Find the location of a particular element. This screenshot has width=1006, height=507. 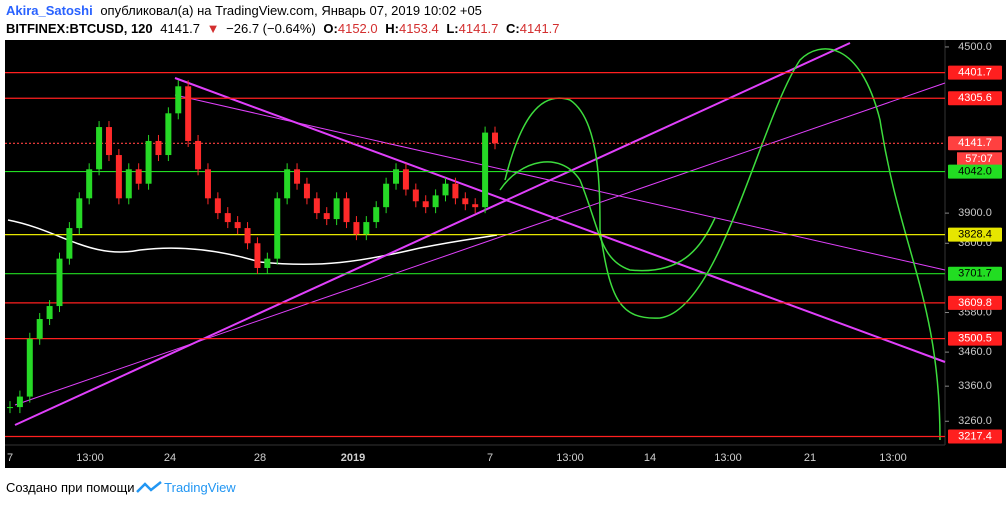

footer-brand: TradingView is located at coordinates (200, 487).